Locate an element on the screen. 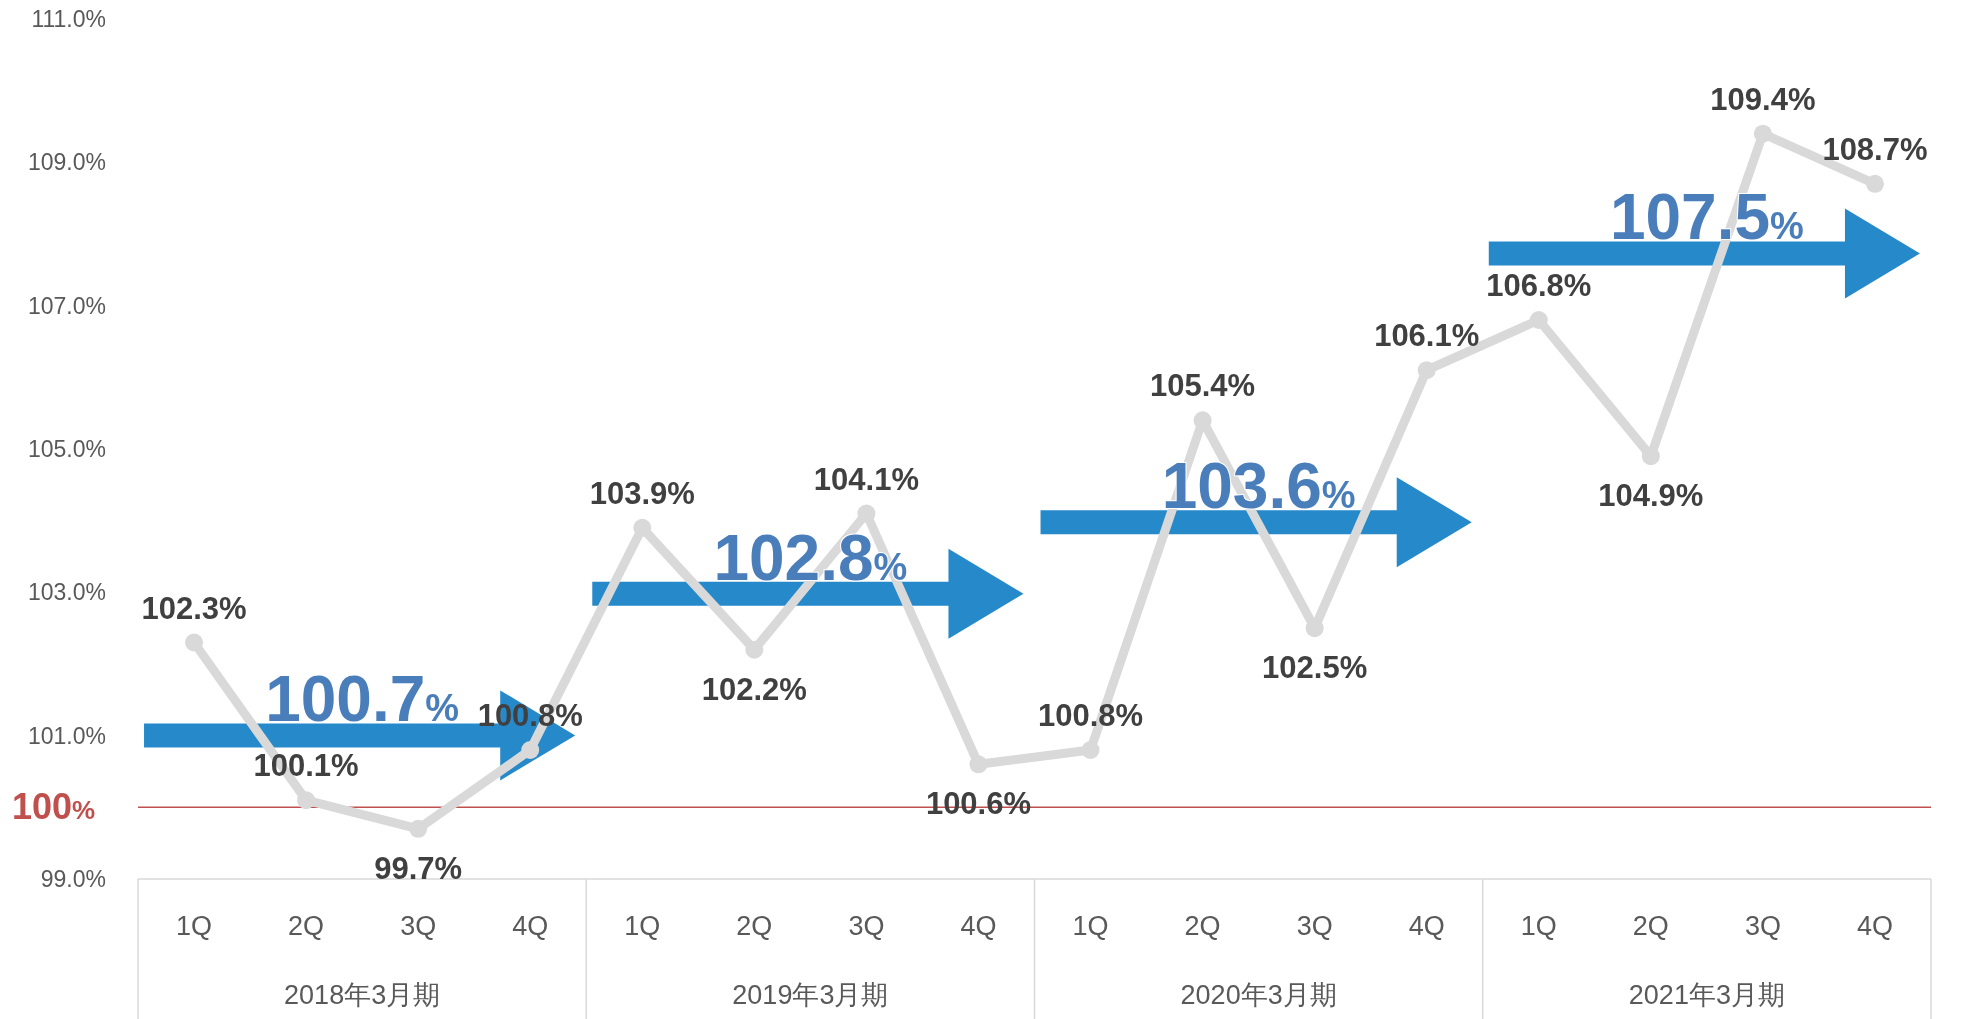 This screenshot has height=1019, width=1962. data-label: 109.4% is located at coordinates (1763, 99).